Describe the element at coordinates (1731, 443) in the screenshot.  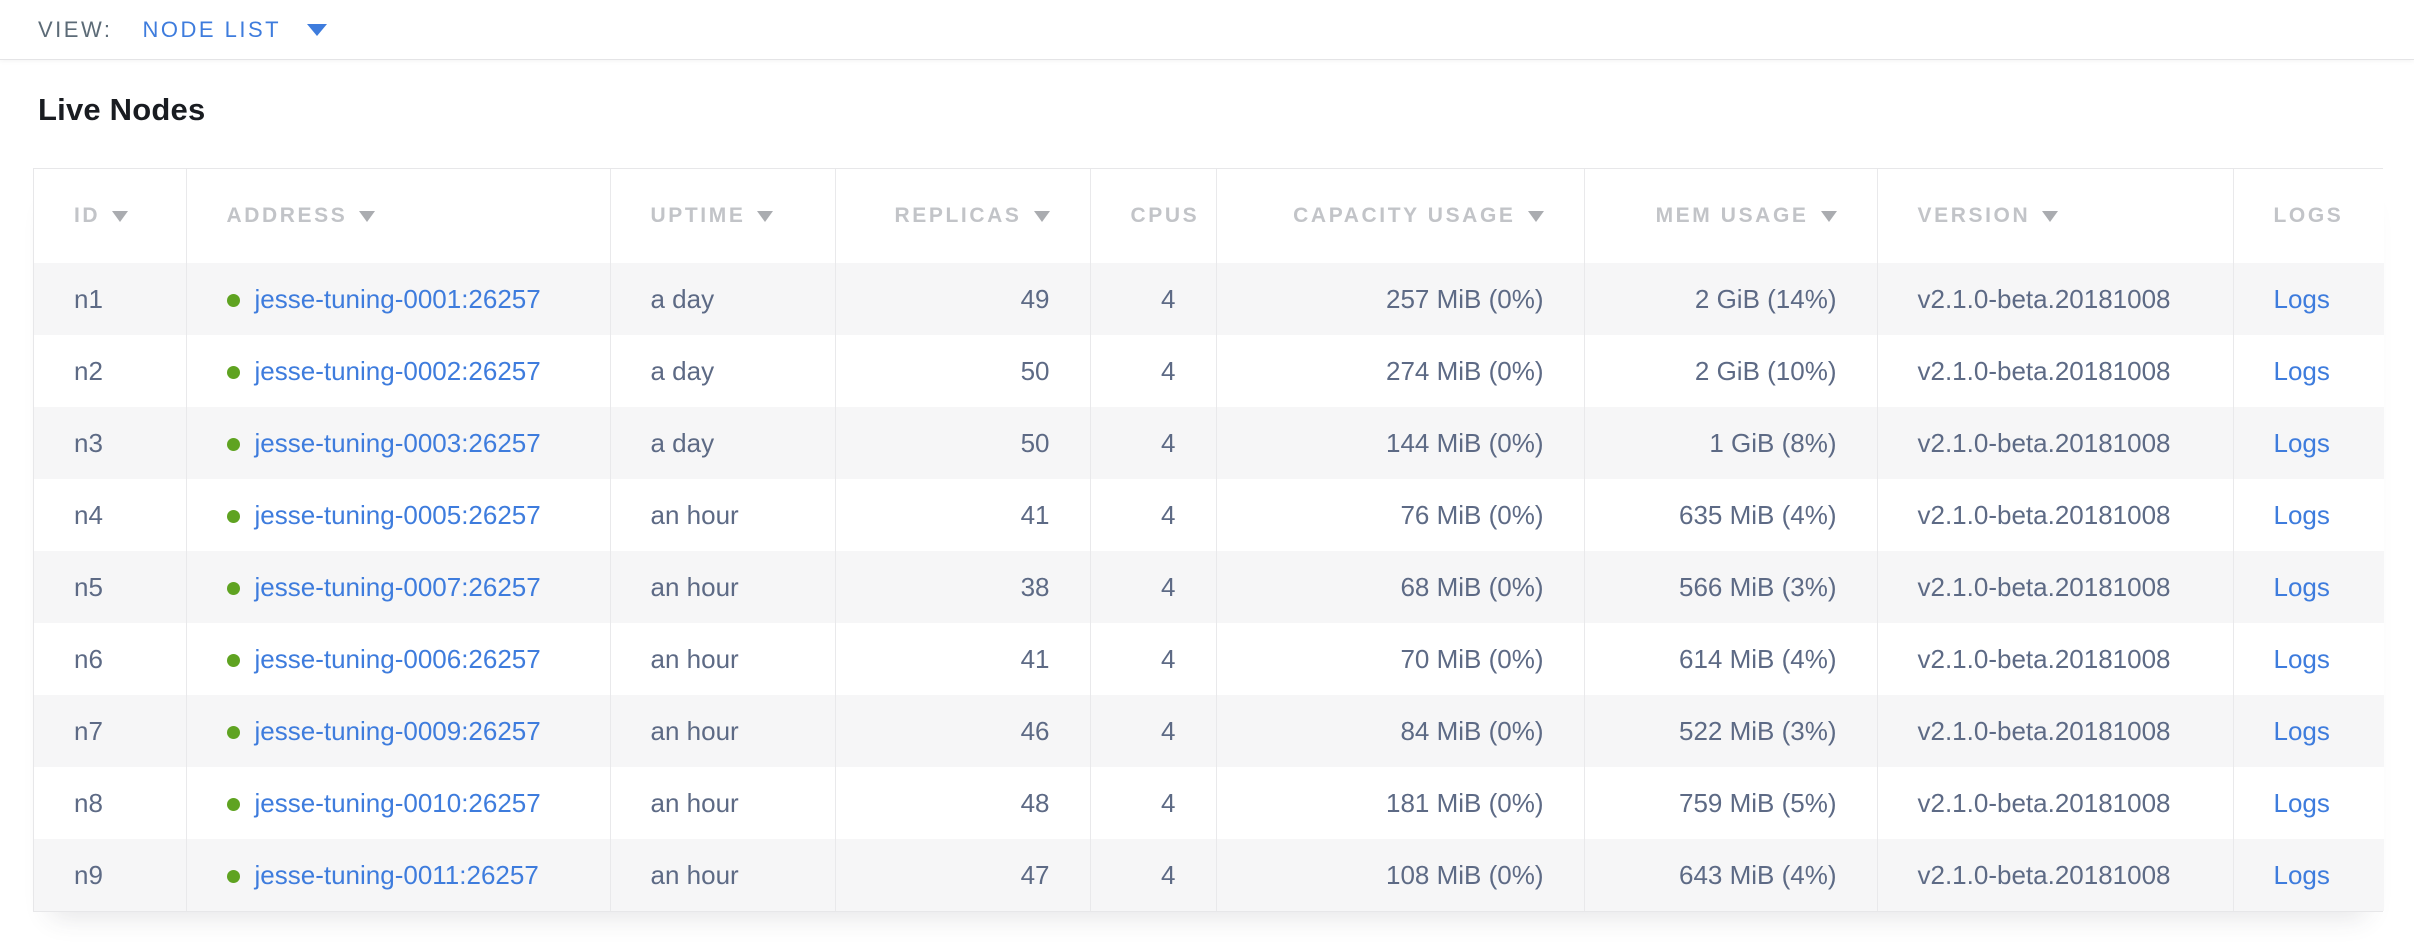
I see `cell-mem: 1 GiB (8%)` at that location.